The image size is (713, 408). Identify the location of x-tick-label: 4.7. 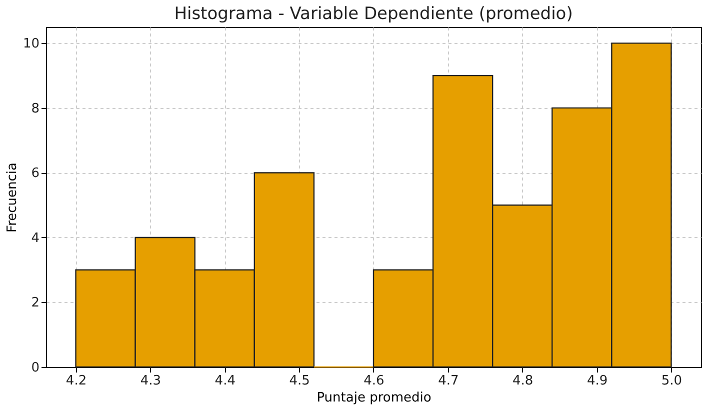
(448, 381).